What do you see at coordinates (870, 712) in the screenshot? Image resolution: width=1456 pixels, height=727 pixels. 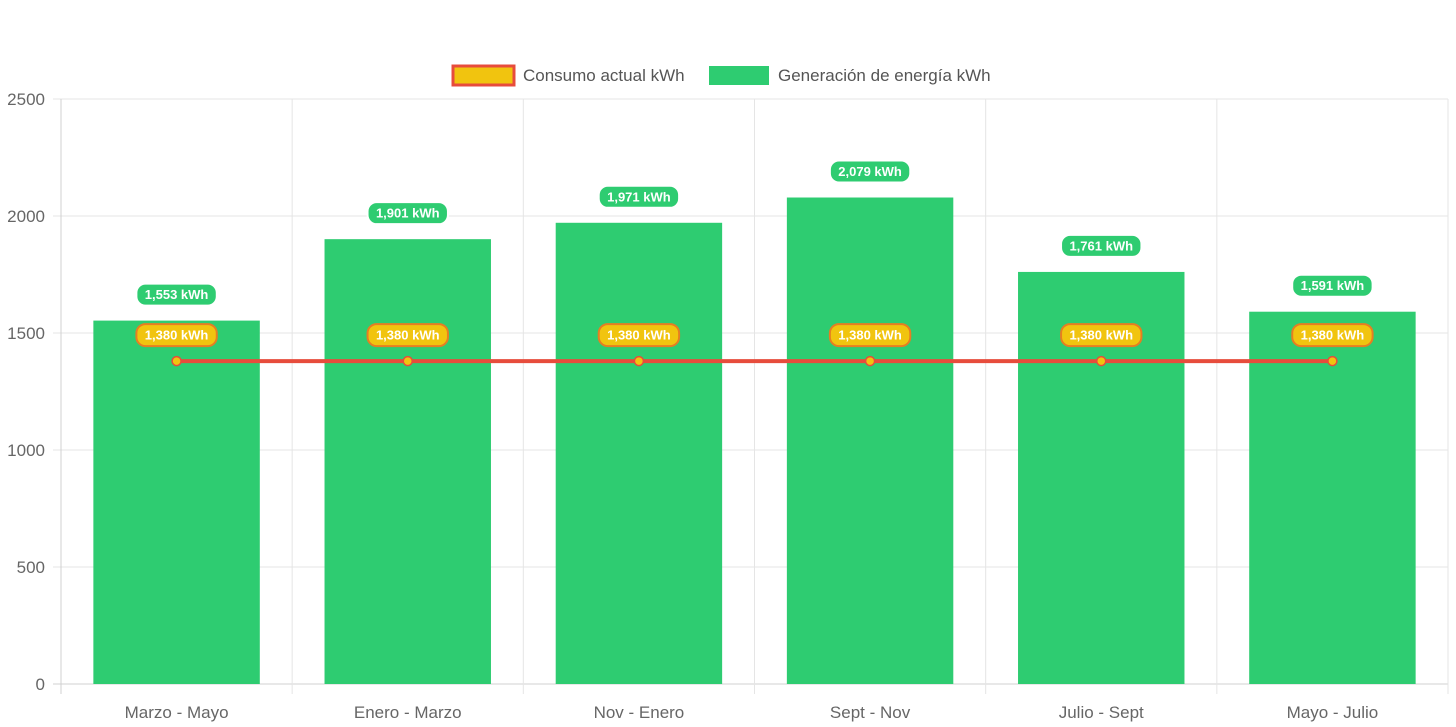 I see `x-tick-label: Sept - Nov` at bounding box center [870, 712].